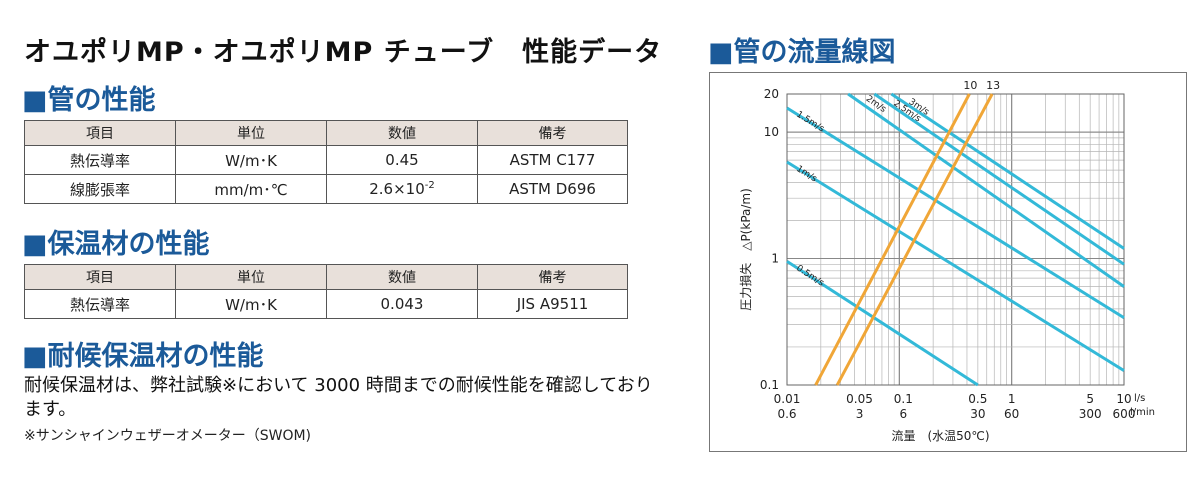 The width and height of the screenshot is (1200, 500). What do you see at coordinates (1123, 399) in the screenshot?
I see `x-tick-label-ls: 10` at bounding box center [1123, 399].